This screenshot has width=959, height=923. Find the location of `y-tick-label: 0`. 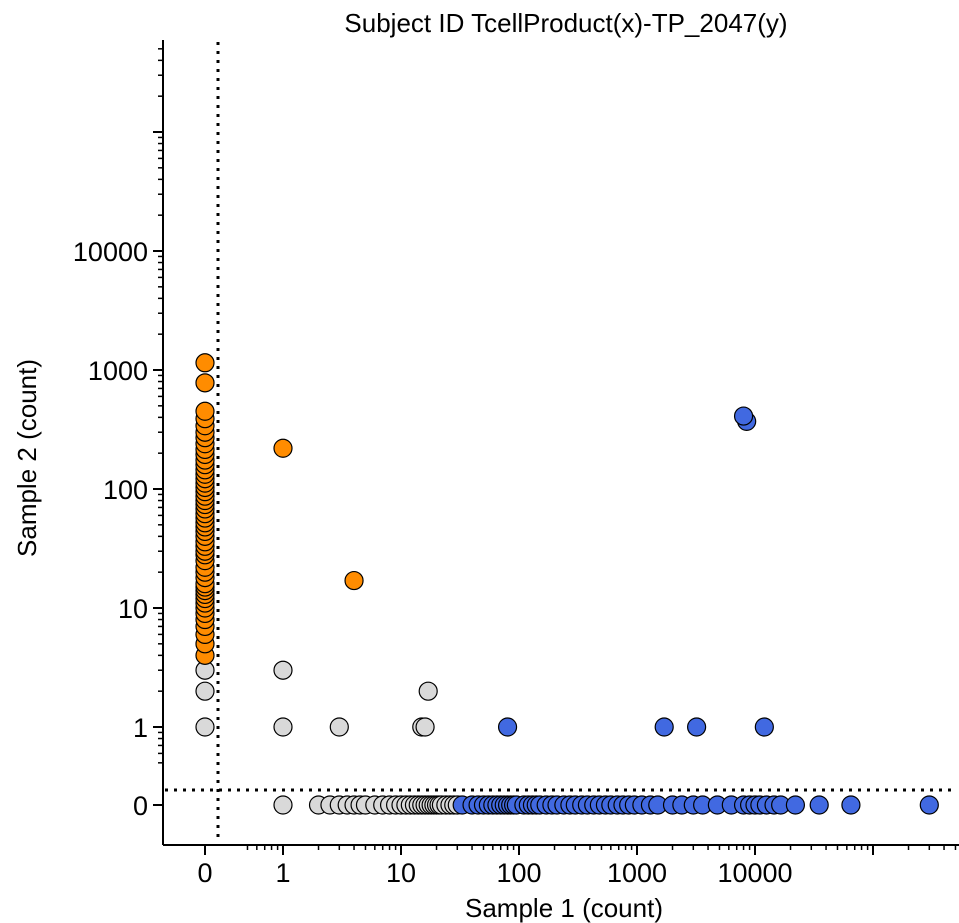

y-tick-label: 0 is located at coordinates (140, 806).